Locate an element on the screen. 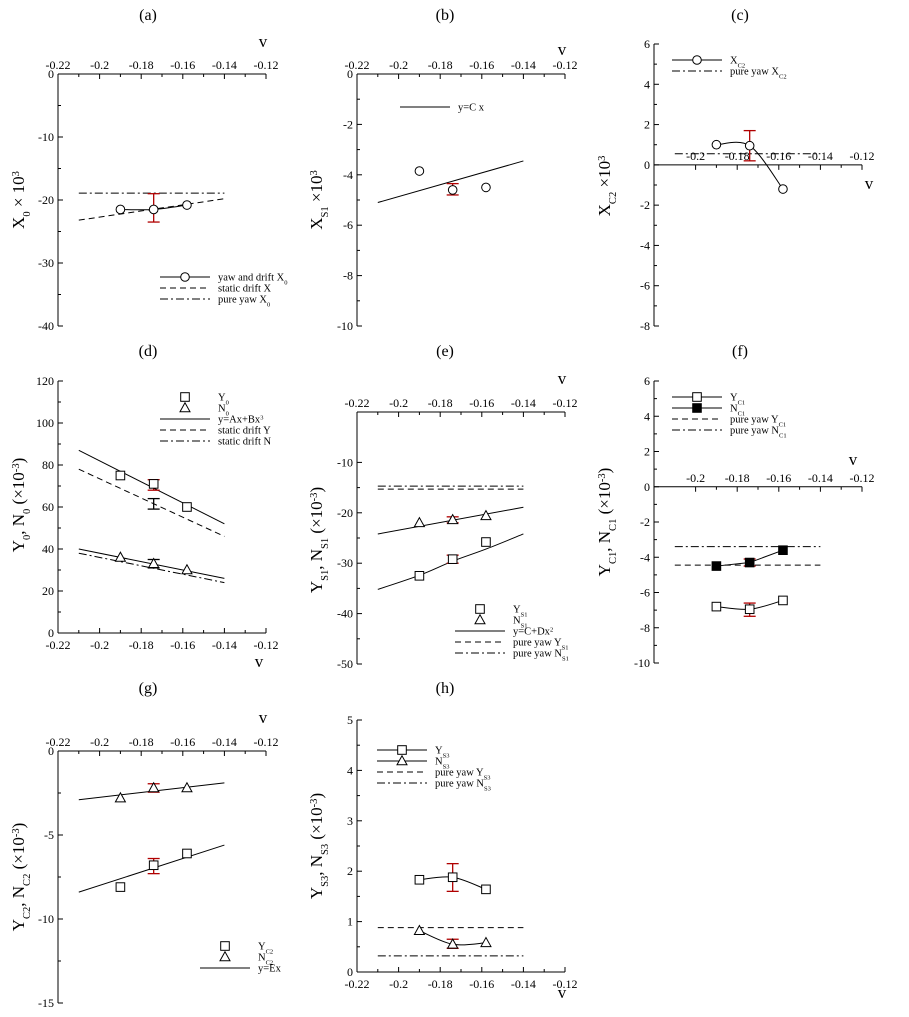 This screenshot has height=1017, width=909. legend-item: static drift X is located at coordinates (215, 289).